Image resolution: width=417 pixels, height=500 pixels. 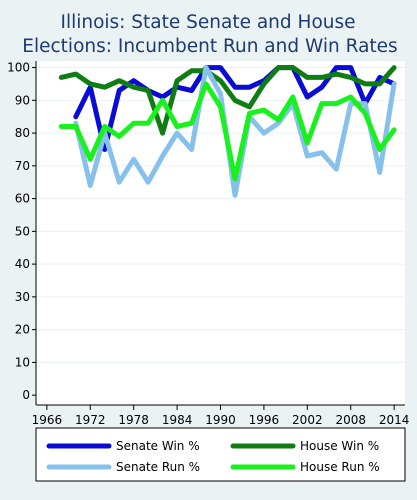 What do you see at coordinates (209, 46) in the screenshot?
I see `chart-title-line-2: Elections: Incumbent Run and Win Rates` at bounding box center [209, 46].